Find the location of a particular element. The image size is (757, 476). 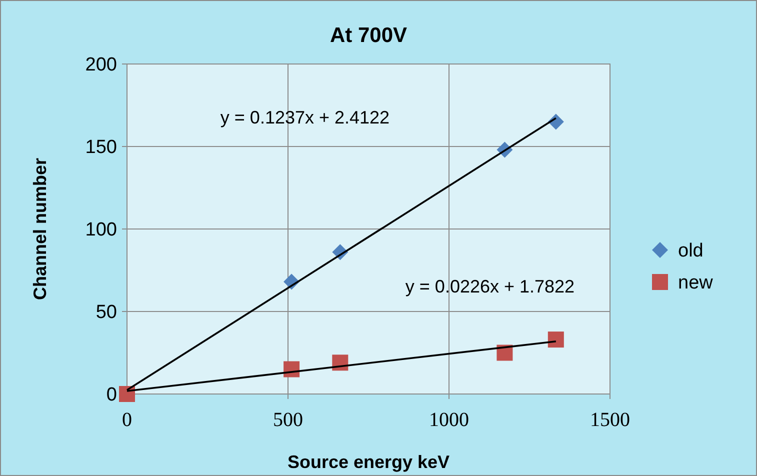

x-tick-label: 0 is located at coordinates (127, 420).